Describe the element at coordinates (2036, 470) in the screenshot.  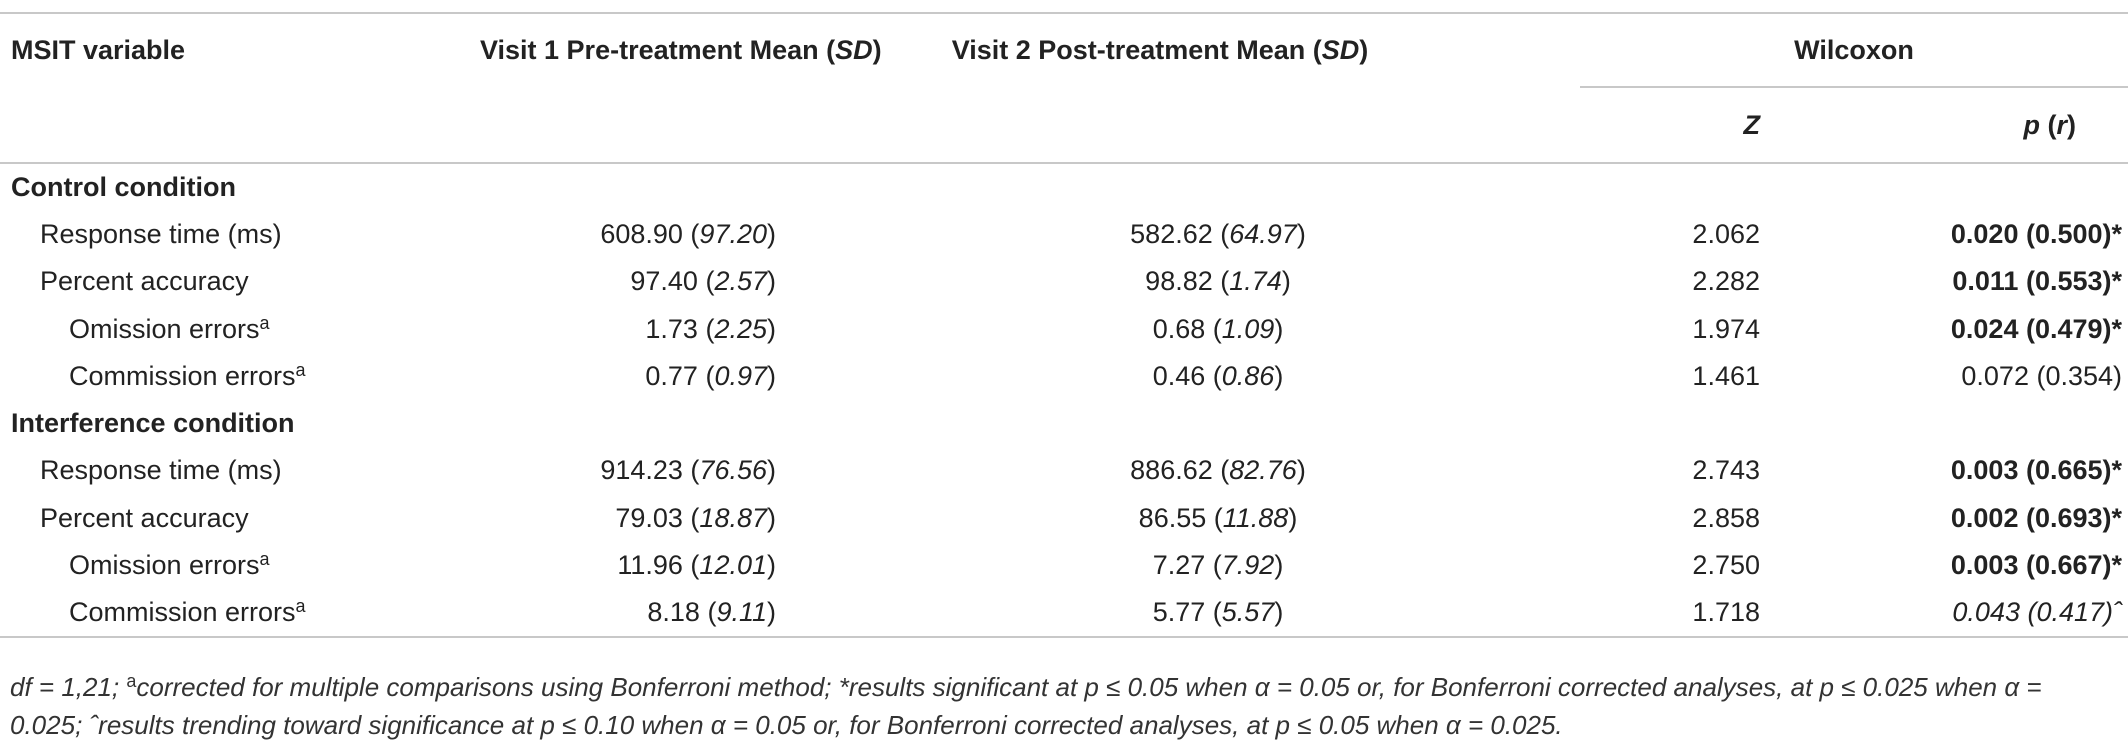
I see `p-value: 0.003 (0.665)*` at that location.